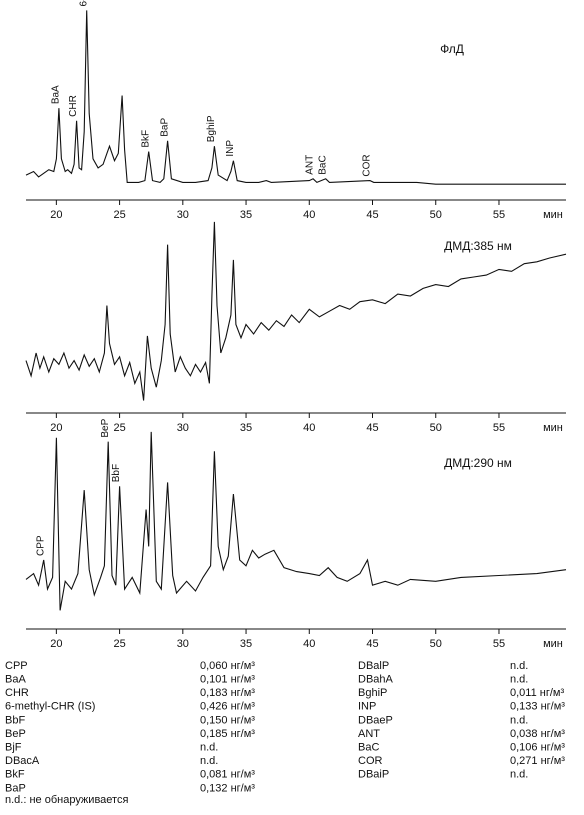 The width and height of the screenshot is (584, 815). What do you see at coordinates (452, 49) in the screenshot?
I see `panel-title: ФлД` at bounding box center [452, 49].